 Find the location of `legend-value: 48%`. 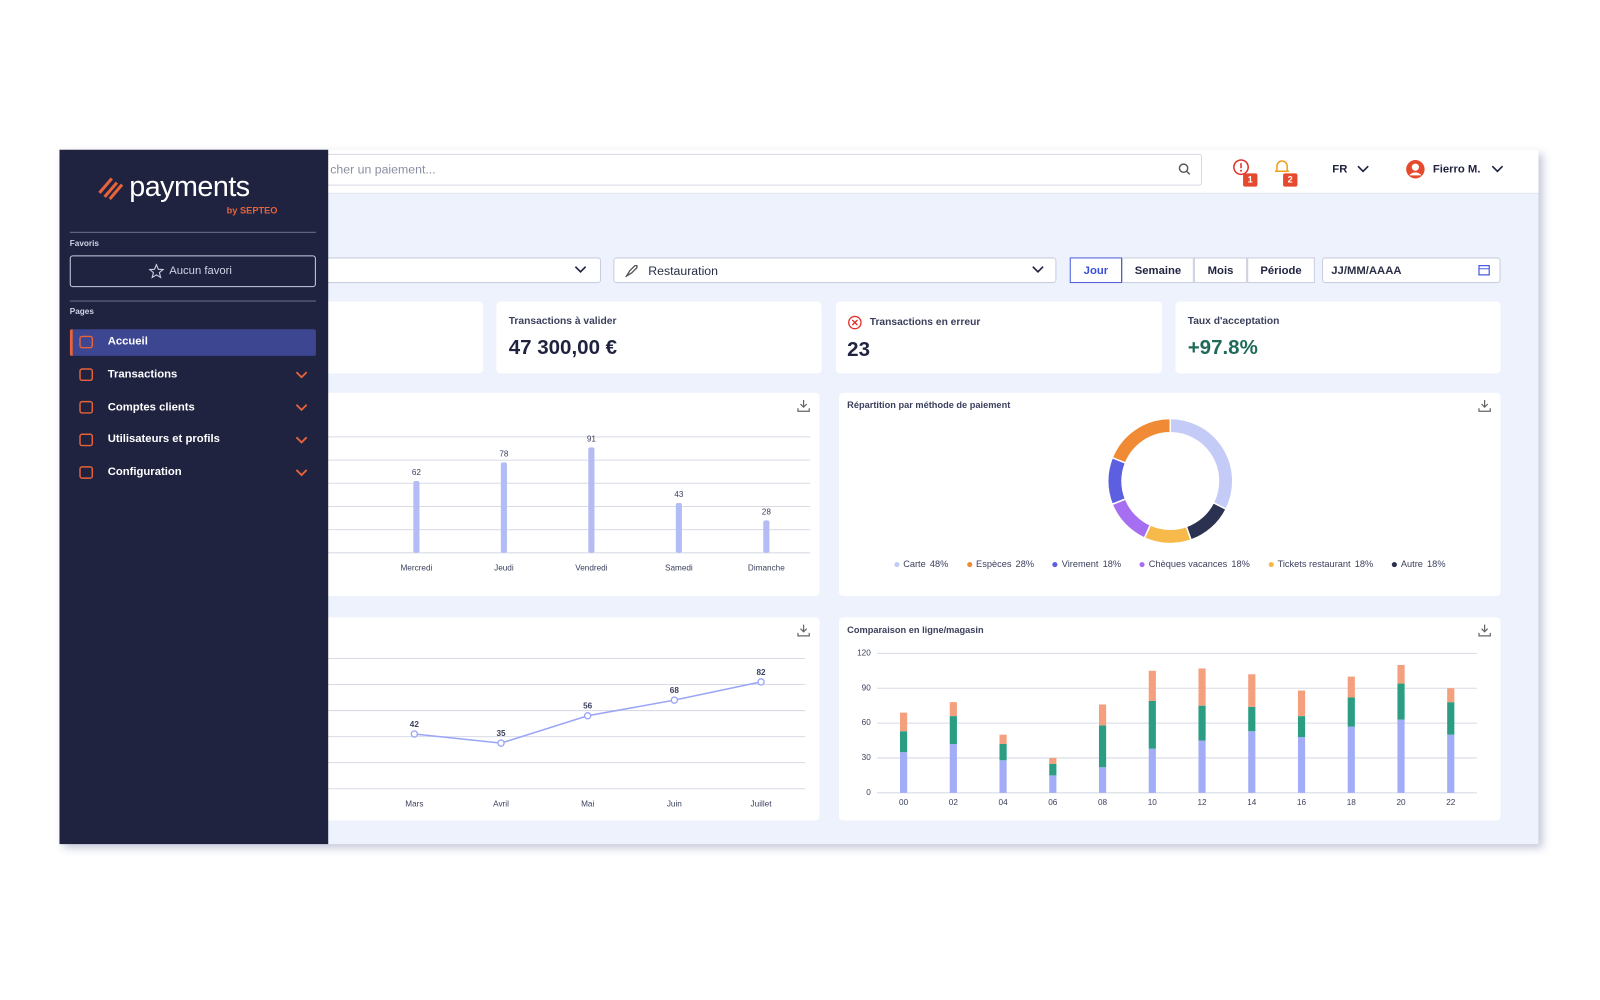

legend-value: 48% is located at coordinates (939, 564).